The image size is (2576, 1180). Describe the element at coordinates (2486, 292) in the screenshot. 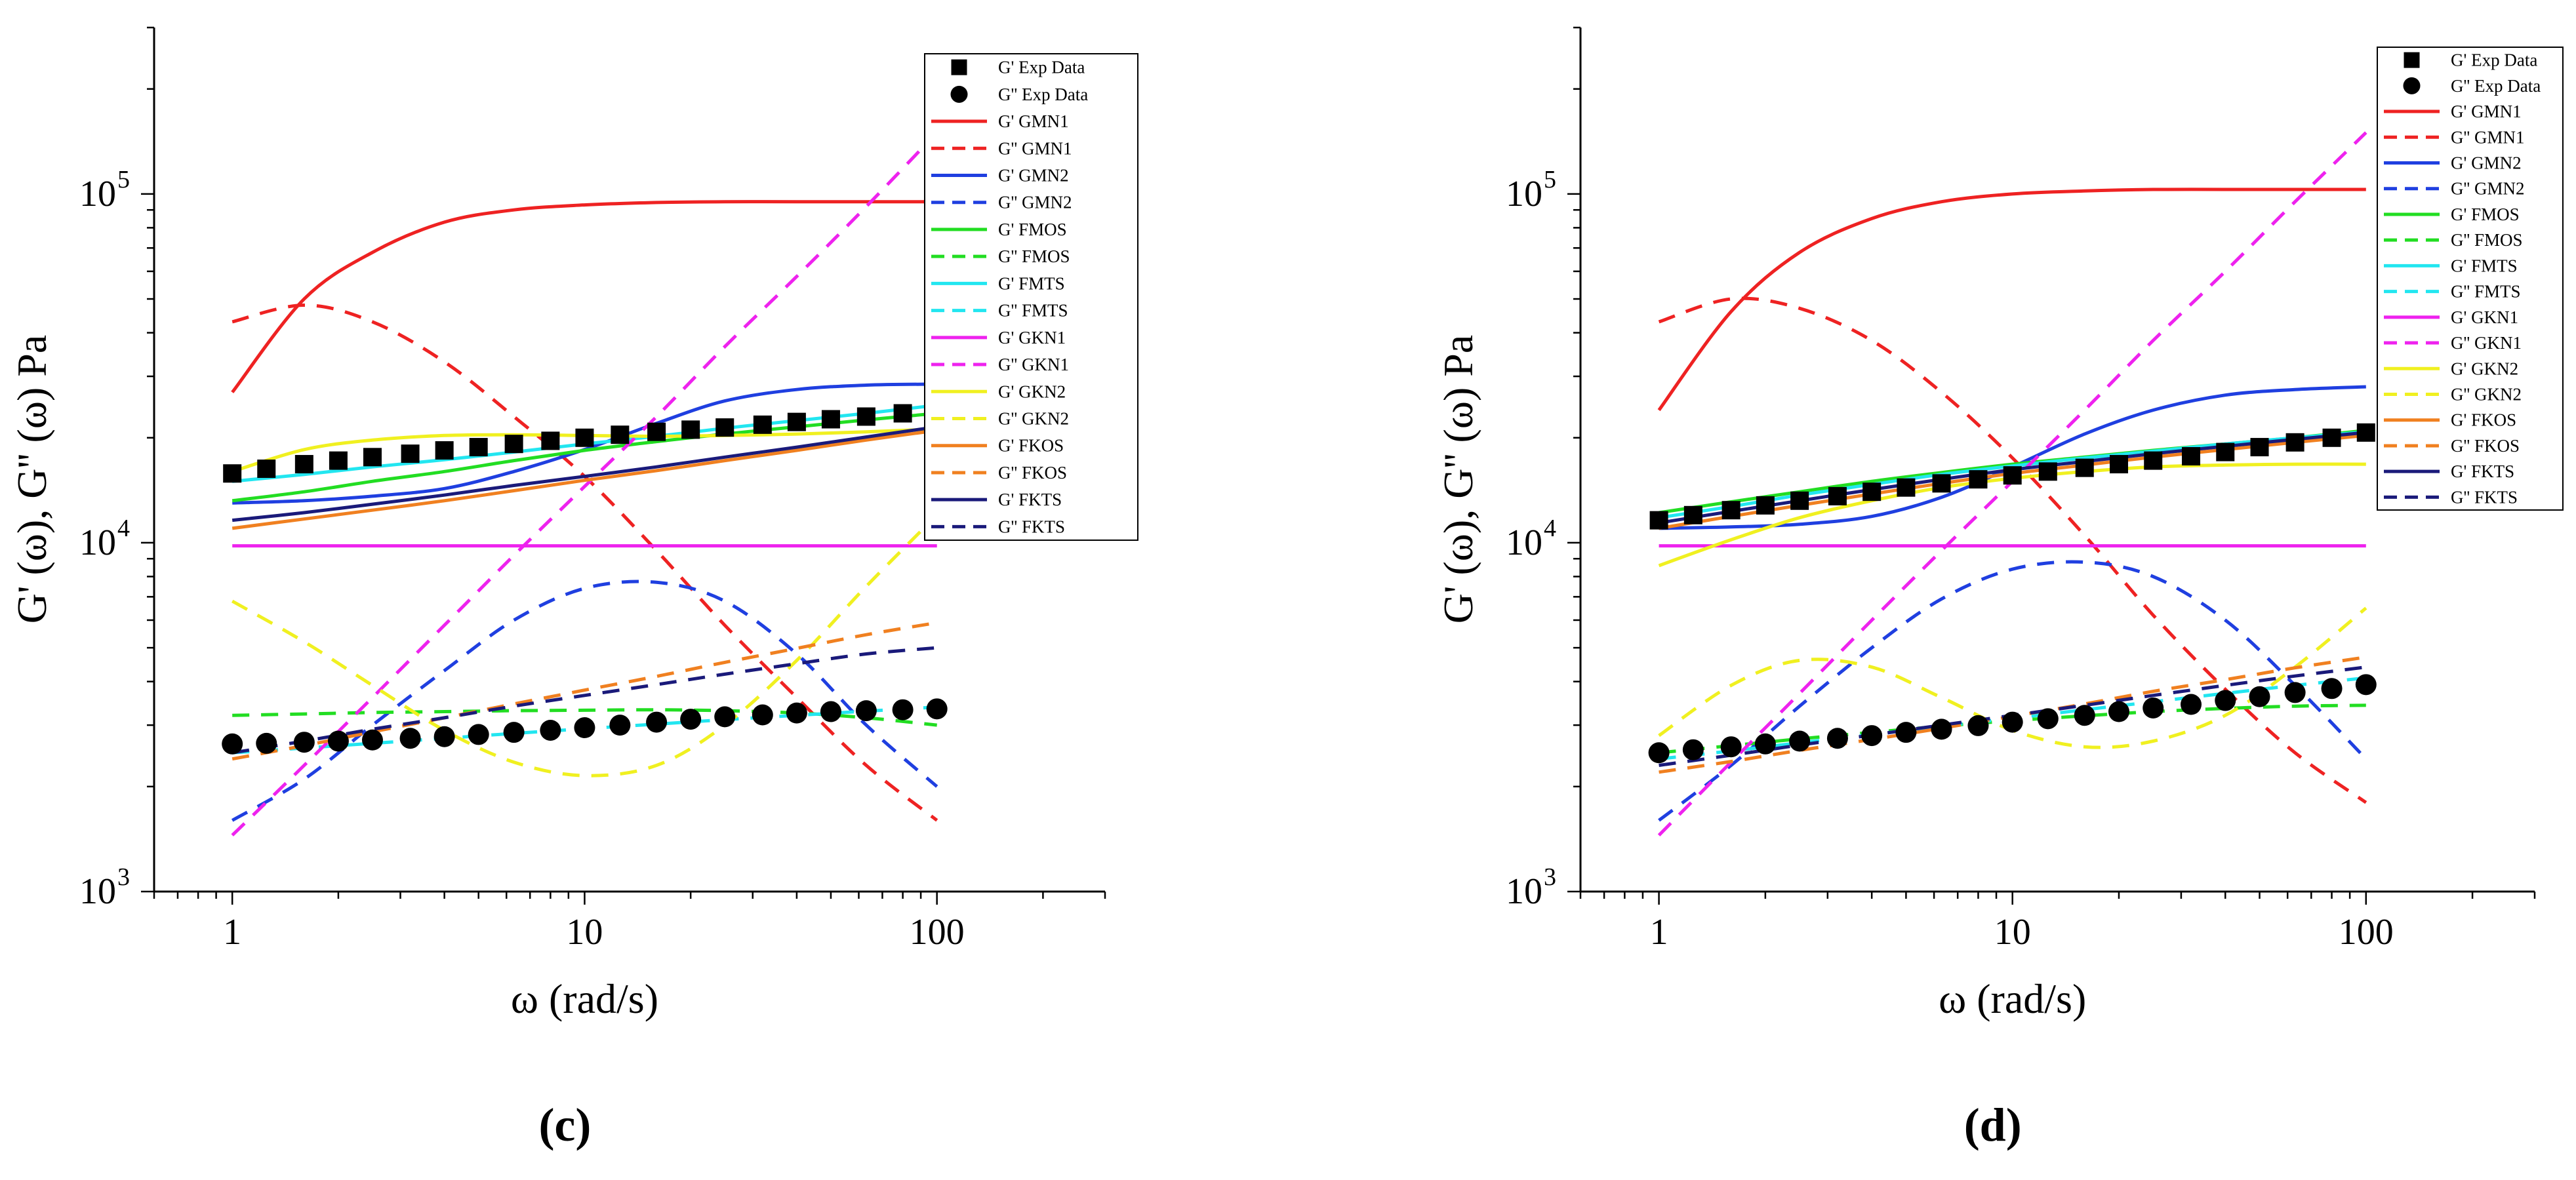

I see `legend-label: G'' FMTS` at that location.